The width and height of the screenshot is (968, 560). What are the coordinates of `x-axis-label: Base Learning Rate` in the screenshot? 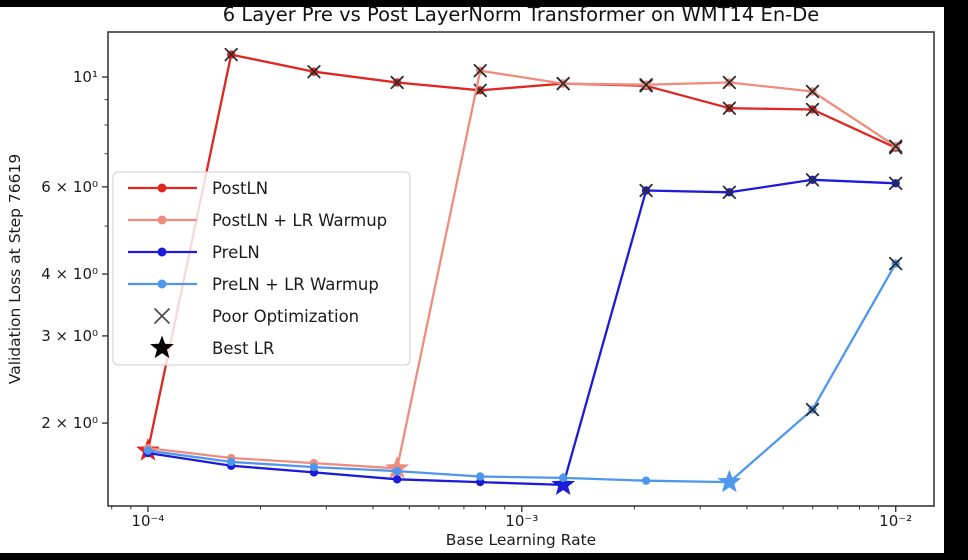 It's located at (521, 540).